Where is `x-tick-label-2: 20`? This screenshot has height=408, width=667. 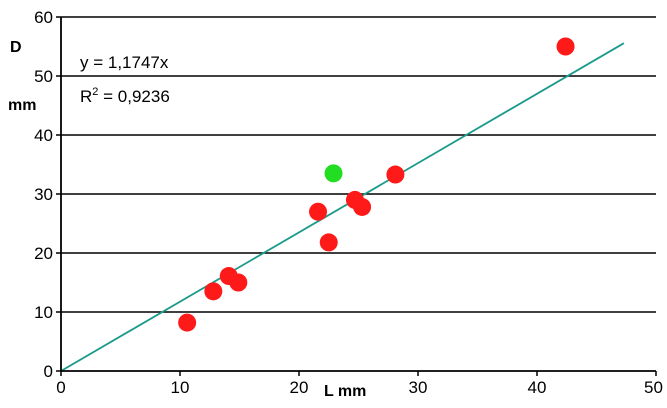
x-tick-label-2: 20 is located at coordinates (299, 387).